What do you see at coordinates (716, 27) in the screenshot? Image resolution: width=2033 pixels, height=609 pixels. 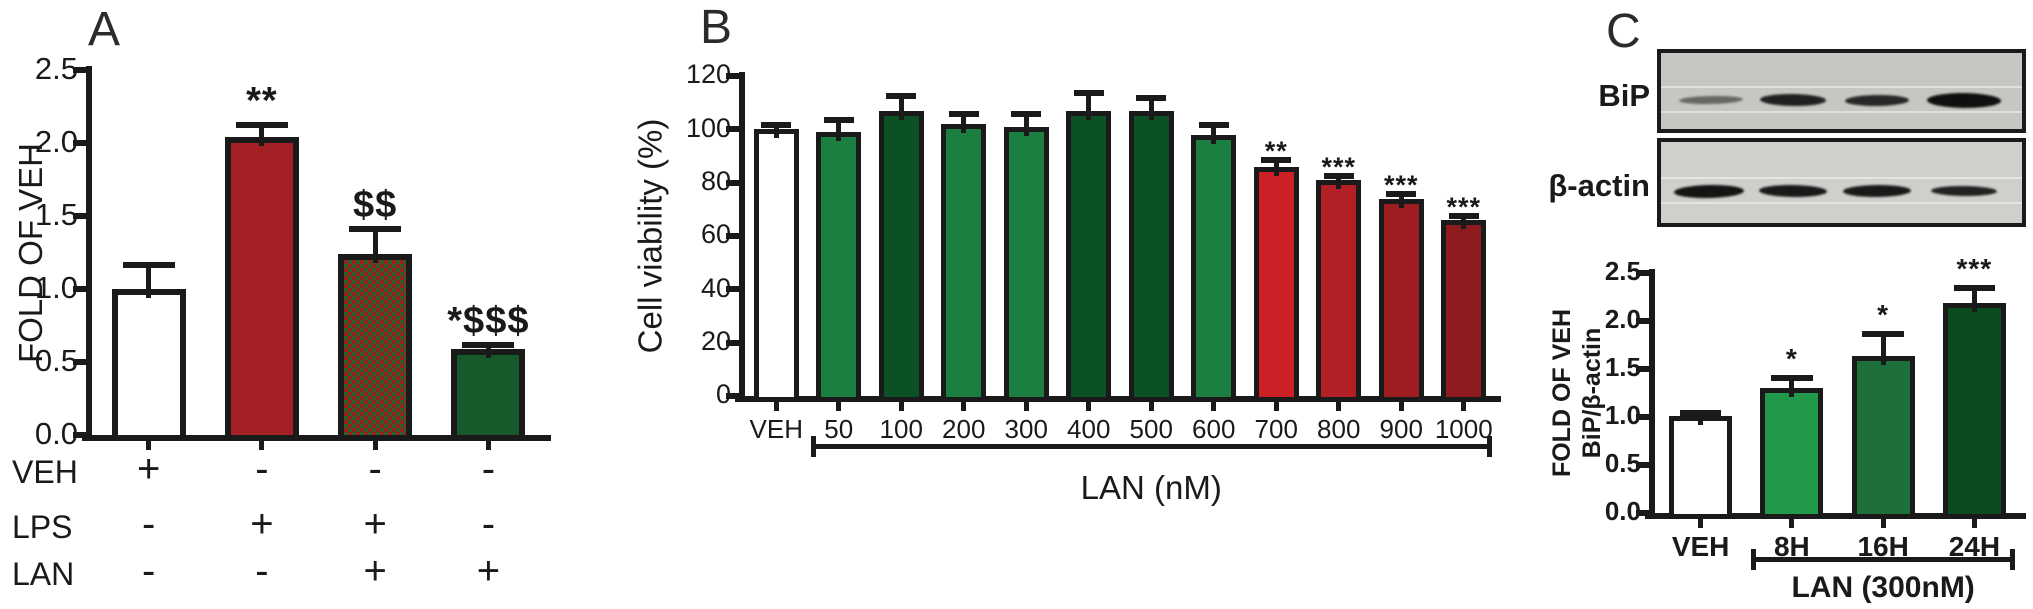 I see `panel-b-label: B` at bounding box center [716, 27].